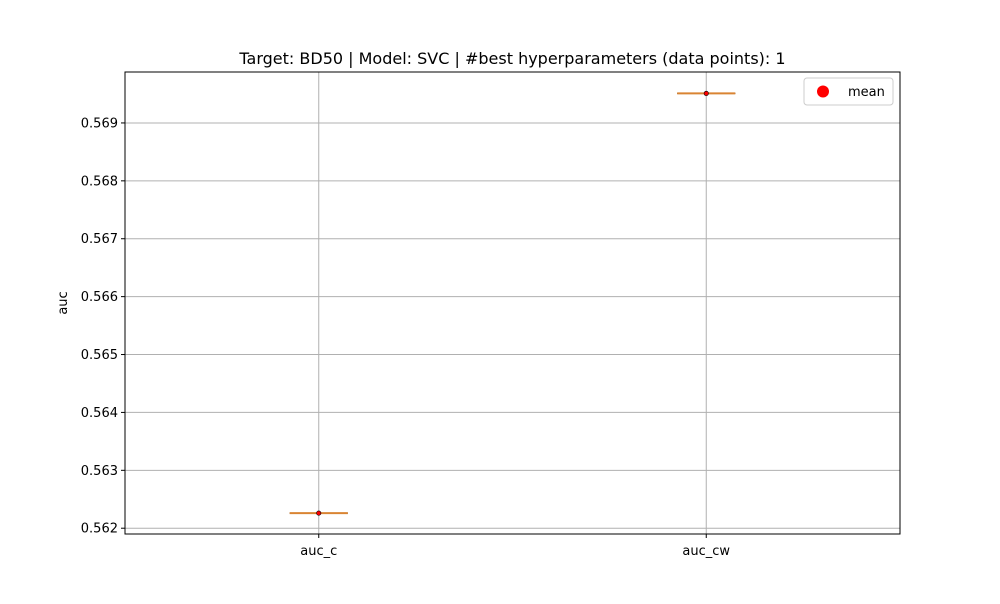 The width and height of the screenshot is (1000, 604). I want to click on y-tick-label: 0.567, so click(99, 239).